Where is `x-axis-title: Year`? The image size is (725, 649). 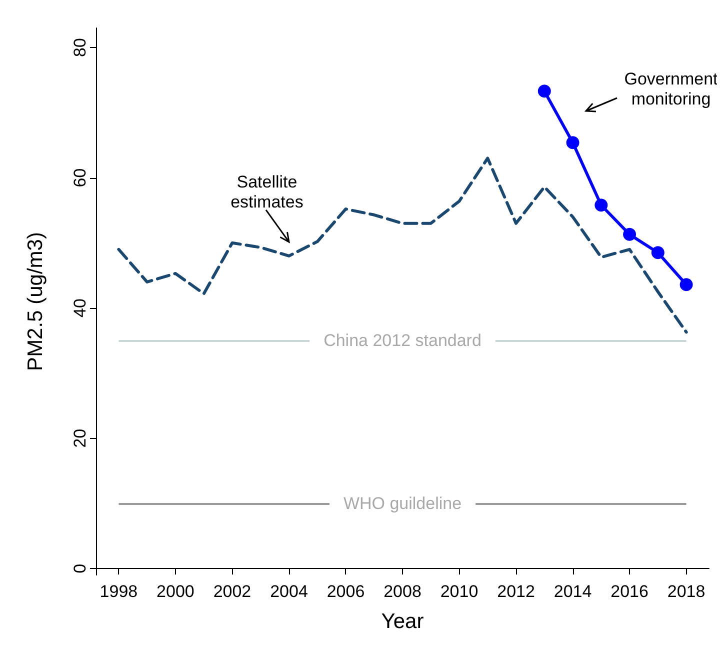 x-axis-title: Year is located at coordinates (402, 621).